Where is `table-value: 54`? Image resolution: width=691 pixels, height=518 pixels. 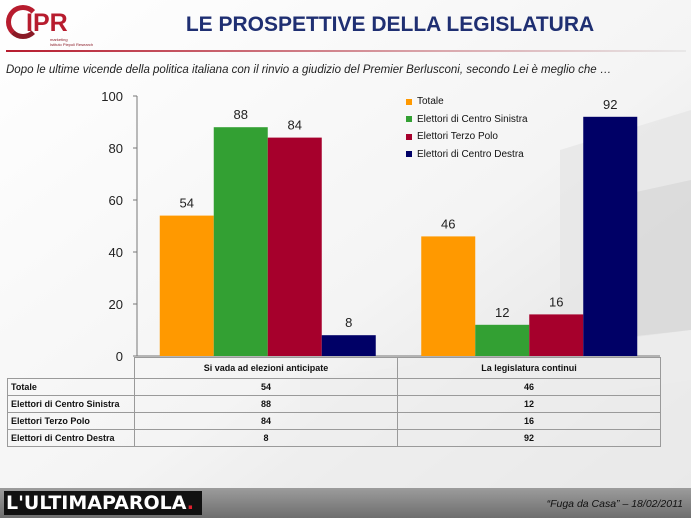 table-value: 54 is located at coordinates (266, 387).